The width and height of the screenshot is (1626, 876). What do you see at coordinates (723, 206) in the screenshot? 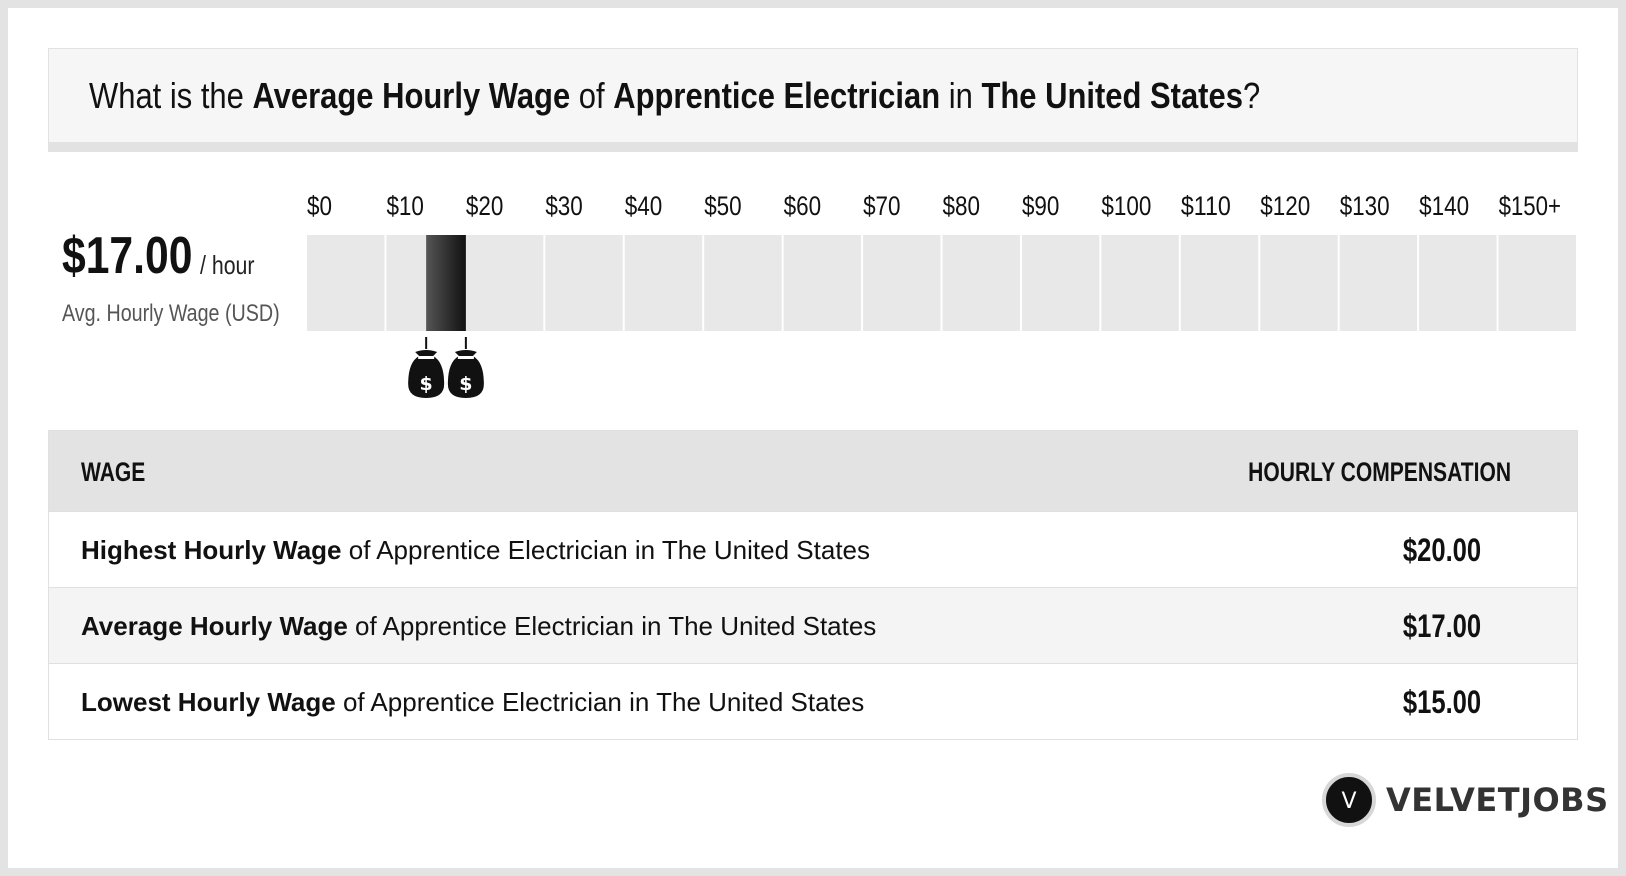
I see `x-tick-label: $50` at bounding box center [723, 206].